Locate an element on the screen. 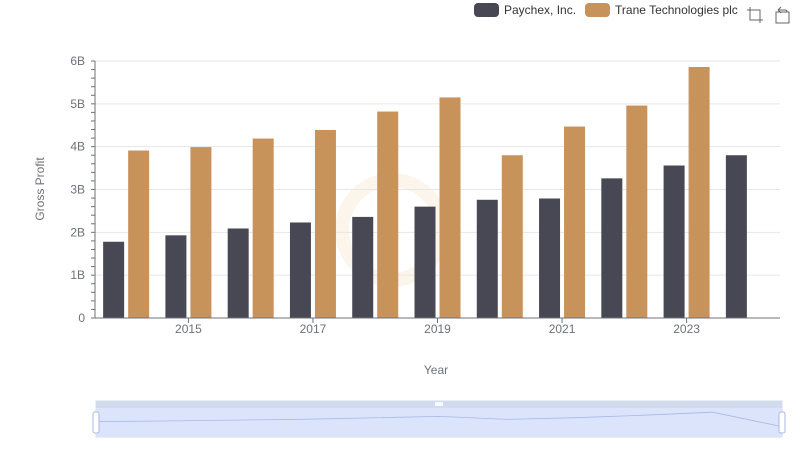 This screenshot has width=800, height=461. bar-paychex-2021 is located at coordinates (550, 258).